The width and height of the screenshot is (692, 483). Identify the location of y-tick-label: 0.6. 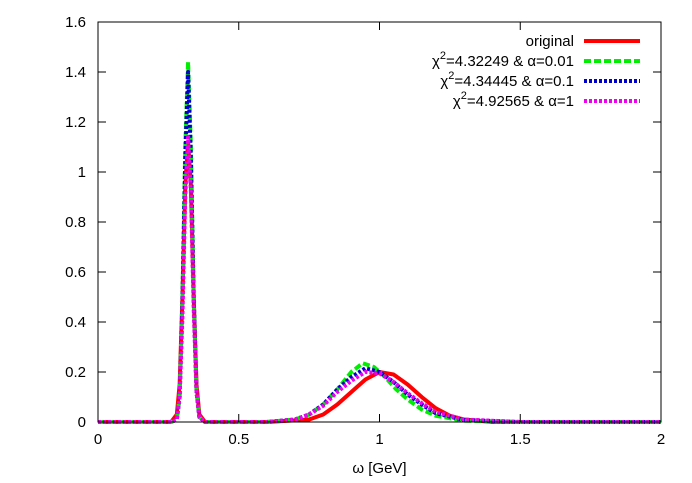
(75, 272).